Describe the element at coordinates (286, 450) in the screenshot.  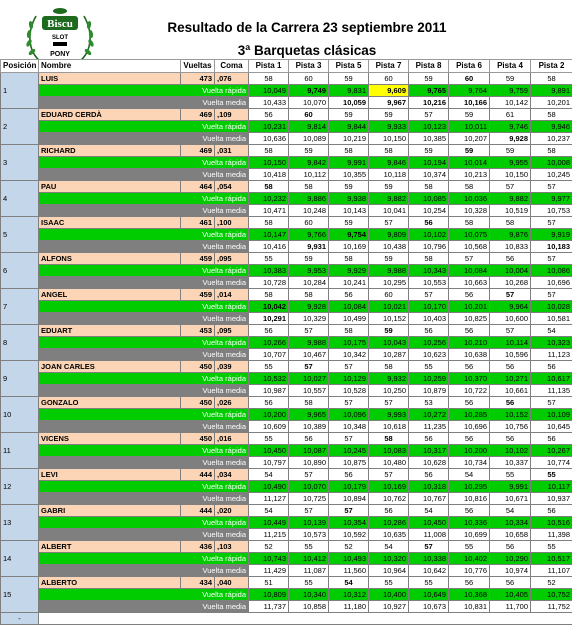
I see `racer-row: 11 VICENS 450,016 55 56 57 58 56 56 56 56` at that location.